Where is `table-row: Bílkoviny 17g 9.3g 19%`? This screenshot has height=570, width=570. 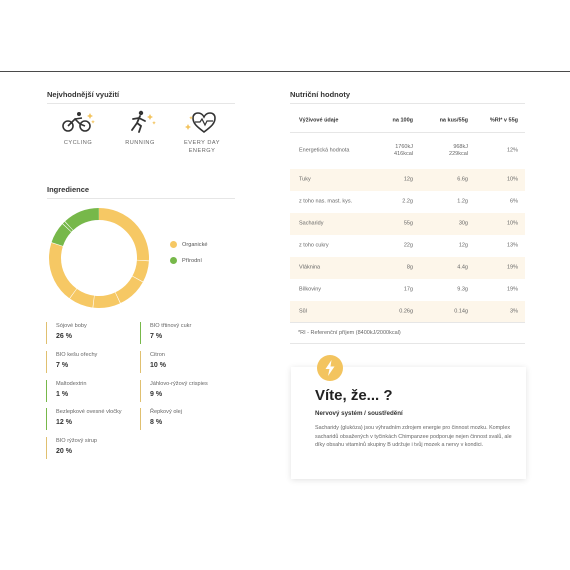 table-row: Bílkoviny 17g 9.3g 19% is located at coordinates (407, 290).